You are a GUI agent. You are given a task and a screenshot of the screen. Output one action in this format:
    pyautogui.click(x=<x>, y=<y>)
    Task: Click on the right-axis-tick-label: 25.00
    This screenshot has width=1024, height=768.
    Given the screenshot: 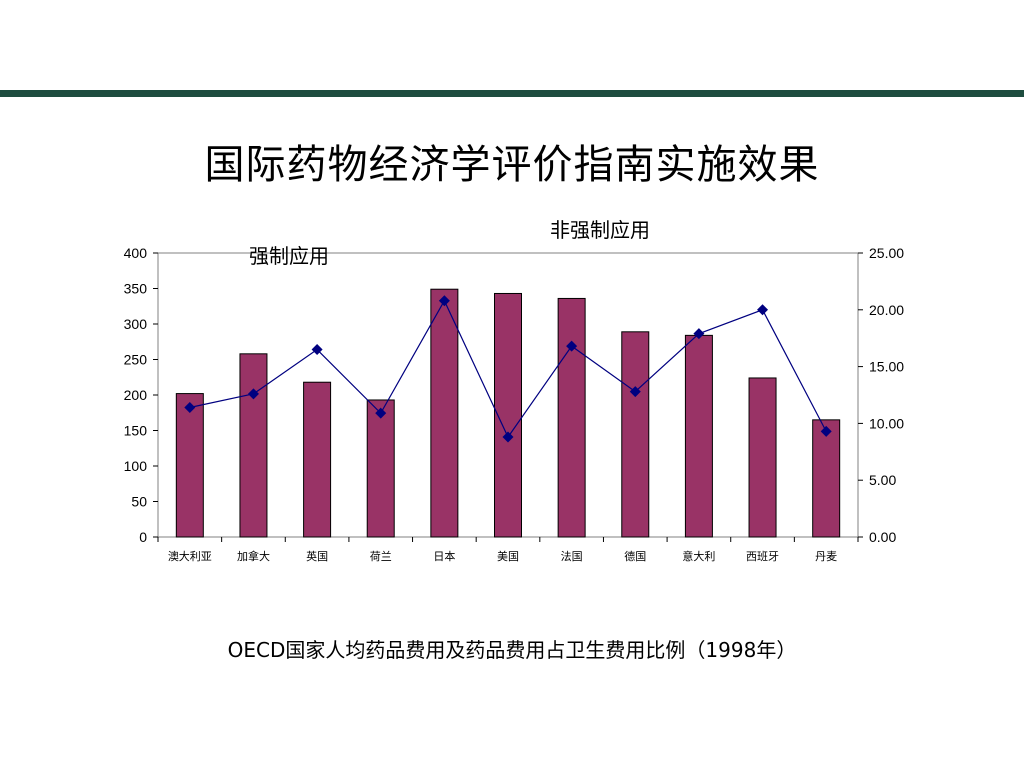 What is the action you would take?
    pyautogui.click(x=886, y=253)
    